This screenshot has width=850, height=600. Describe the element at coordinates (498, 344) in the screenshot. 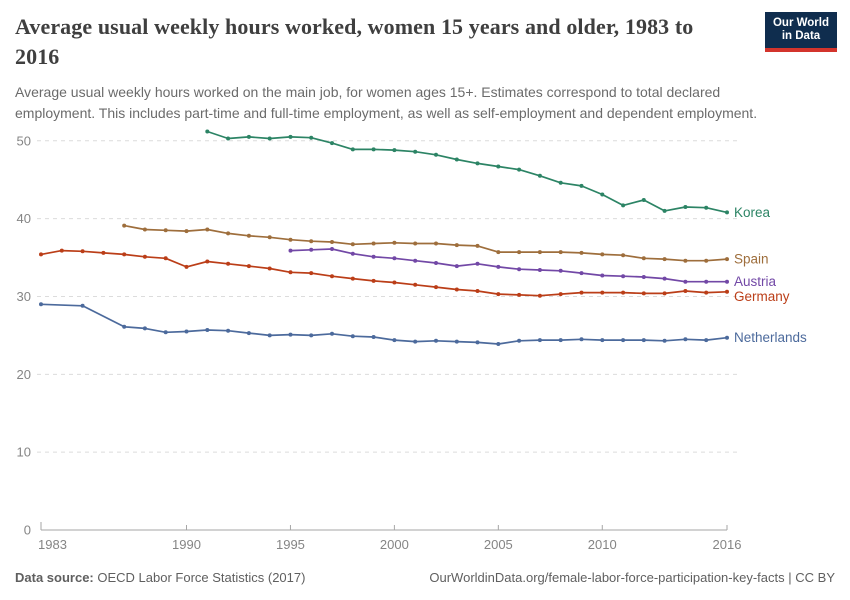

I see `data-point-netherlands-2005` at that location.